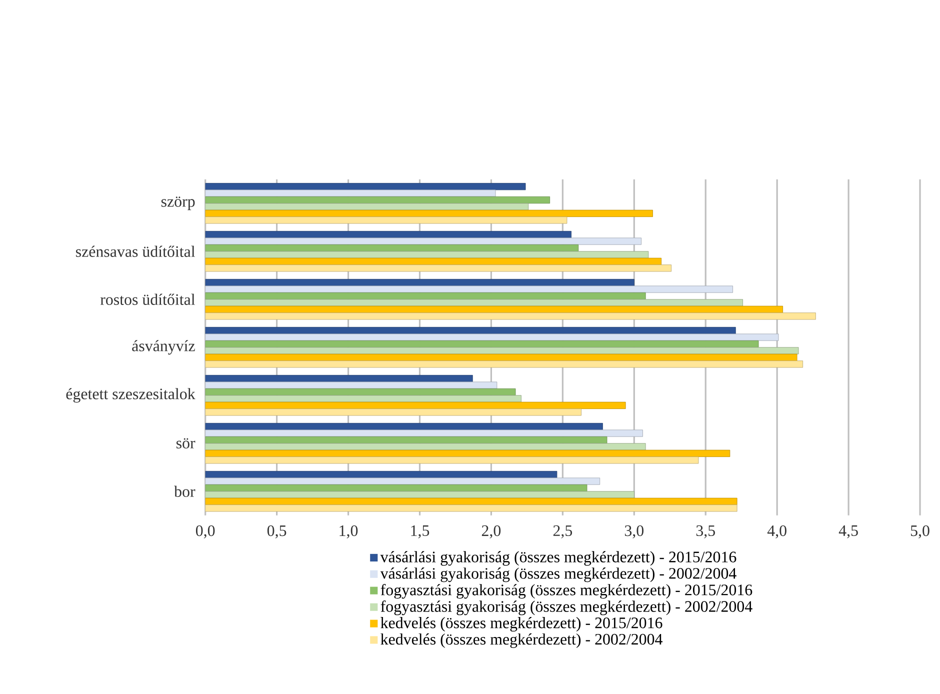 The image size is (940, 694). Describe the element at coordinates (185, 491) in the screenshot. I see `y-tick-label: bor` at that location.